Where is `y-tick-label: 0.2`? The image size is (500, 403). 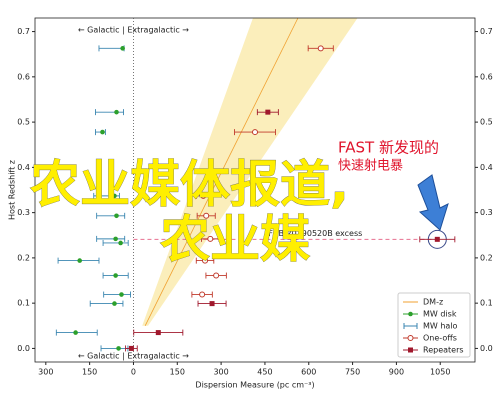 y-tick-label: 0.2 is located at coordinates (23, 257).